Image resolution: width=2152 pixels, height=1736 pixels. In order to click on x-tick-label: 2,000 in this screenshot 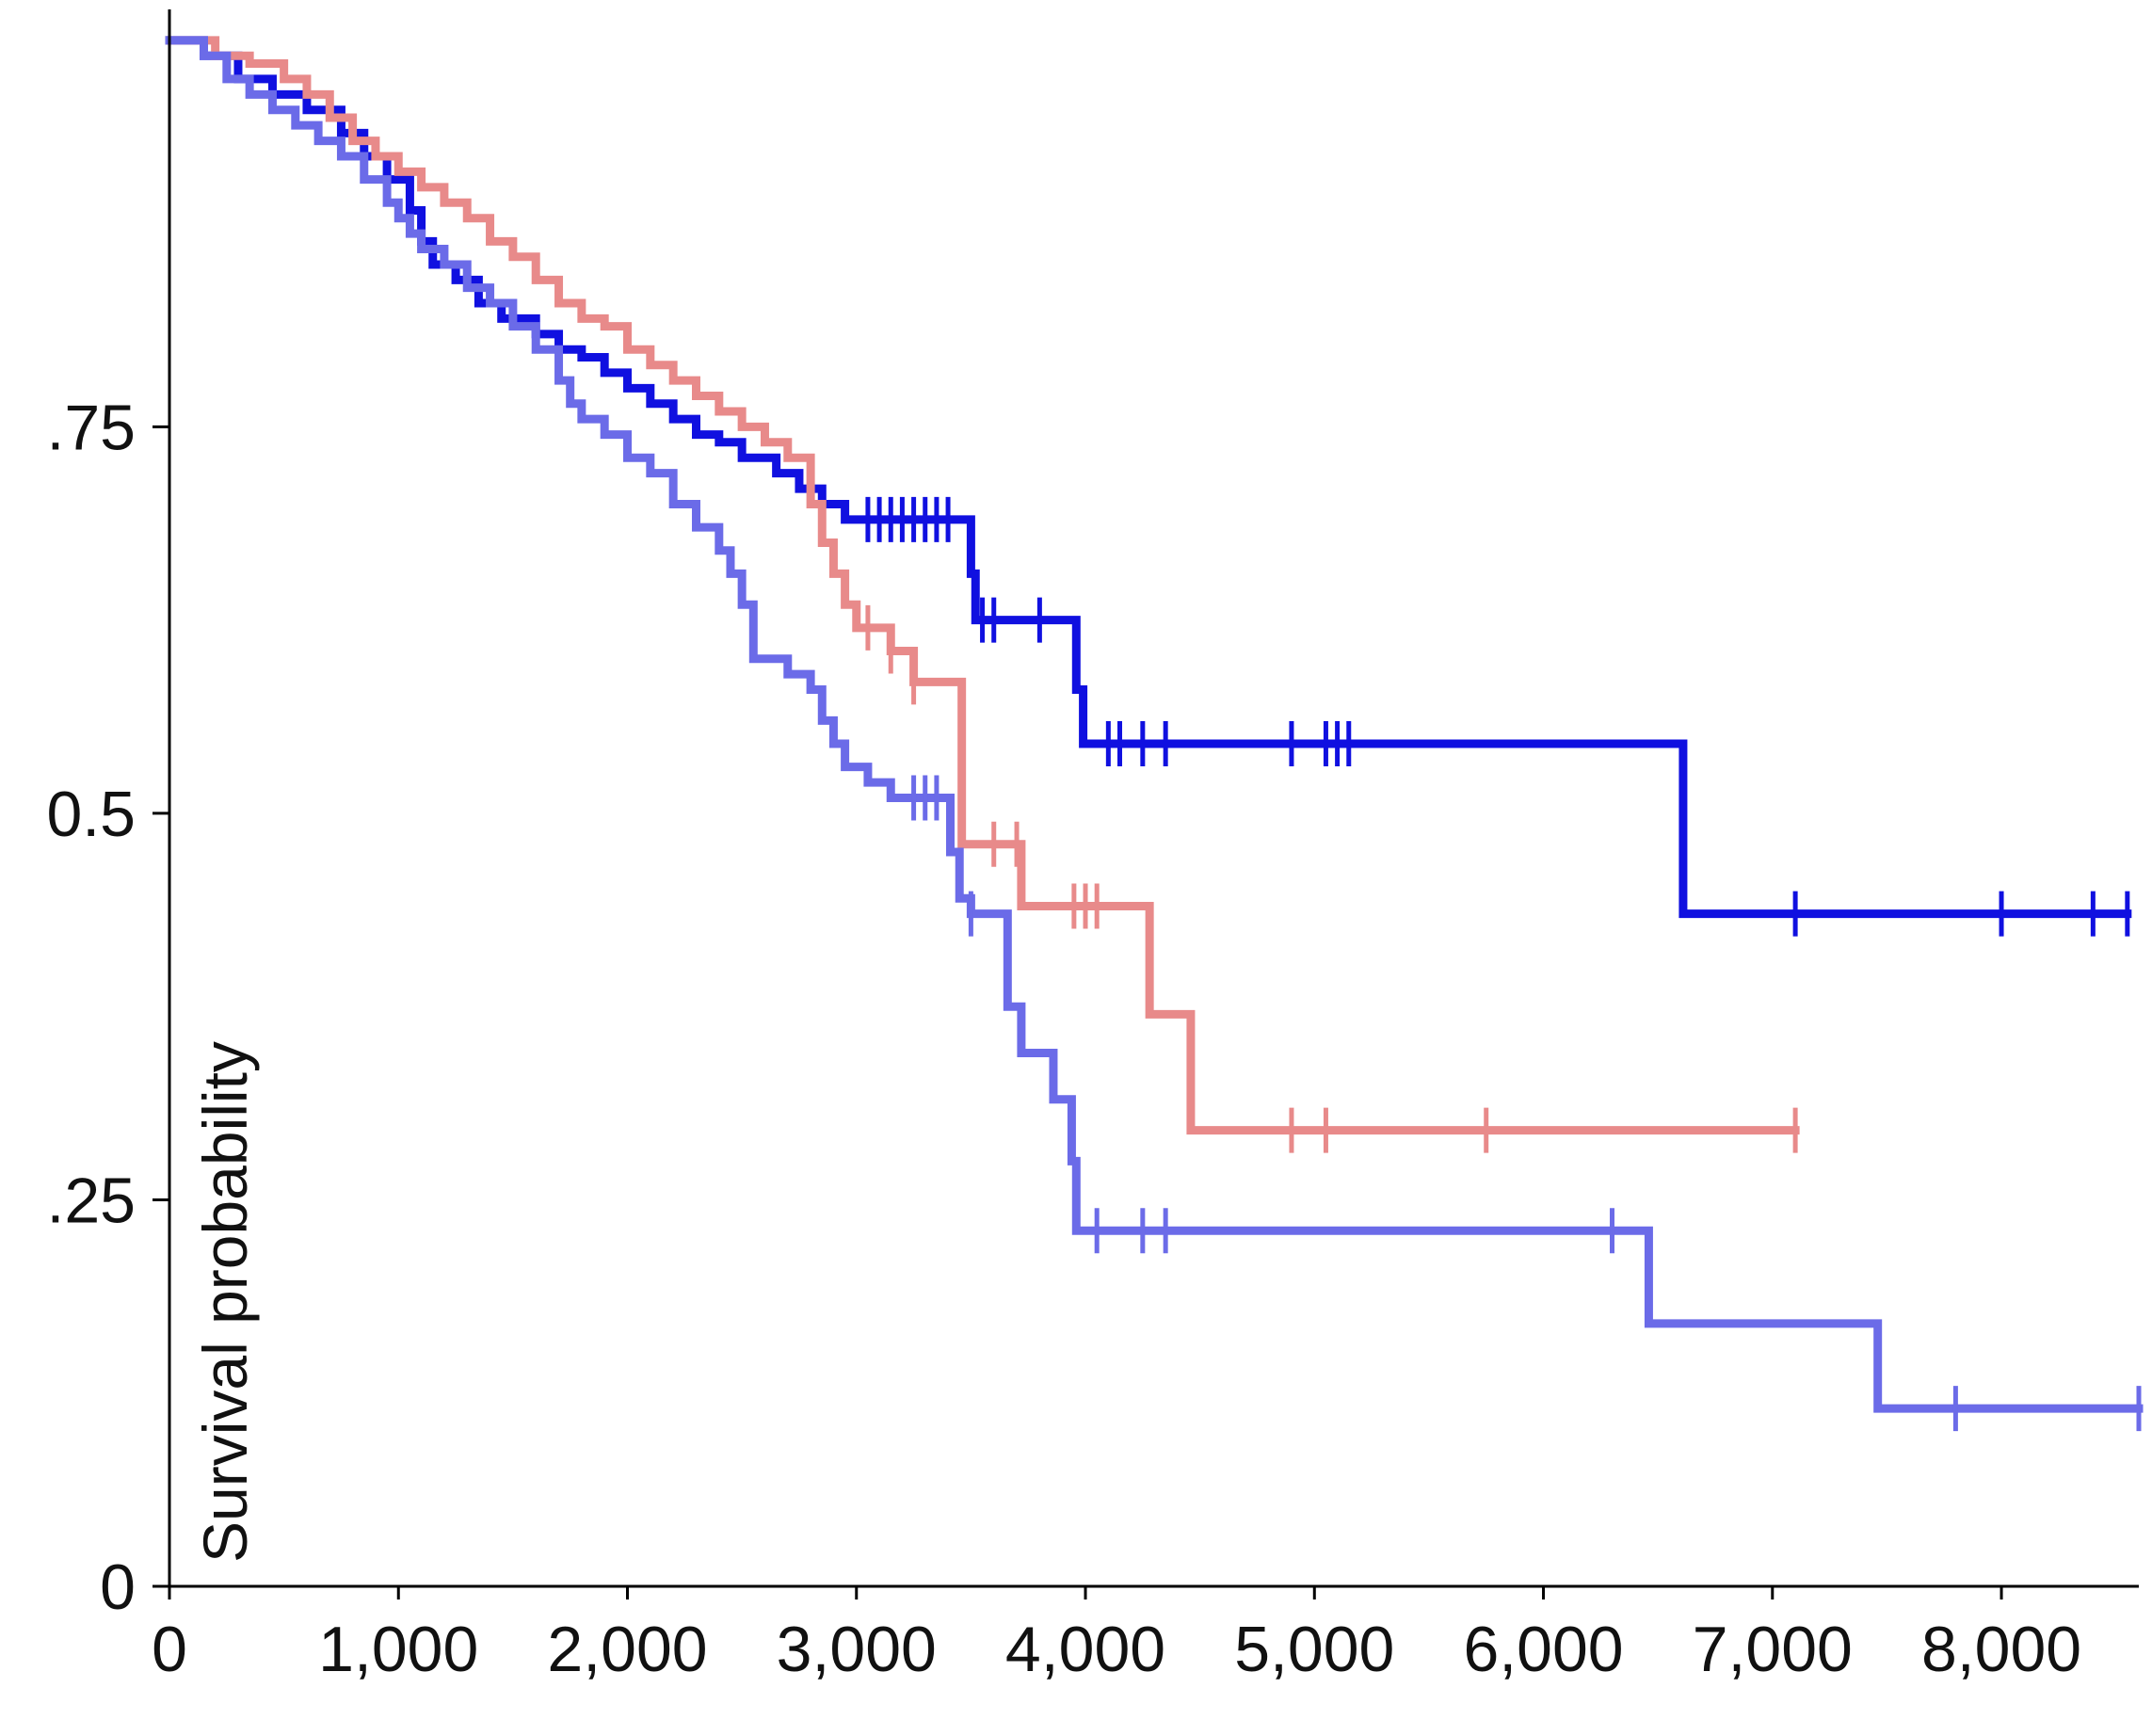, I will do `click(627, 1649)`.